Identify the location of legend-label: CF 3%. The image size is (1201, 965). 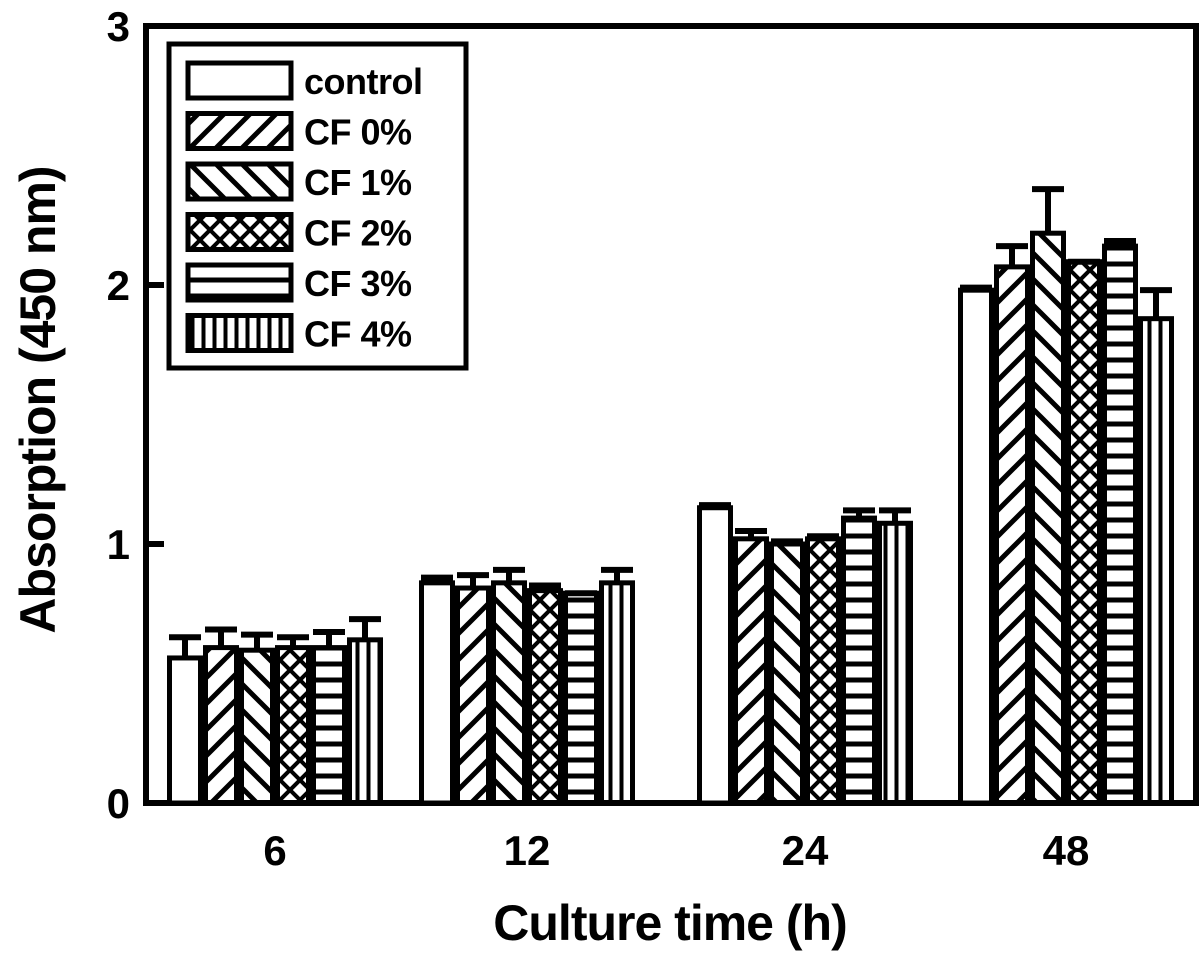
(358, 283).